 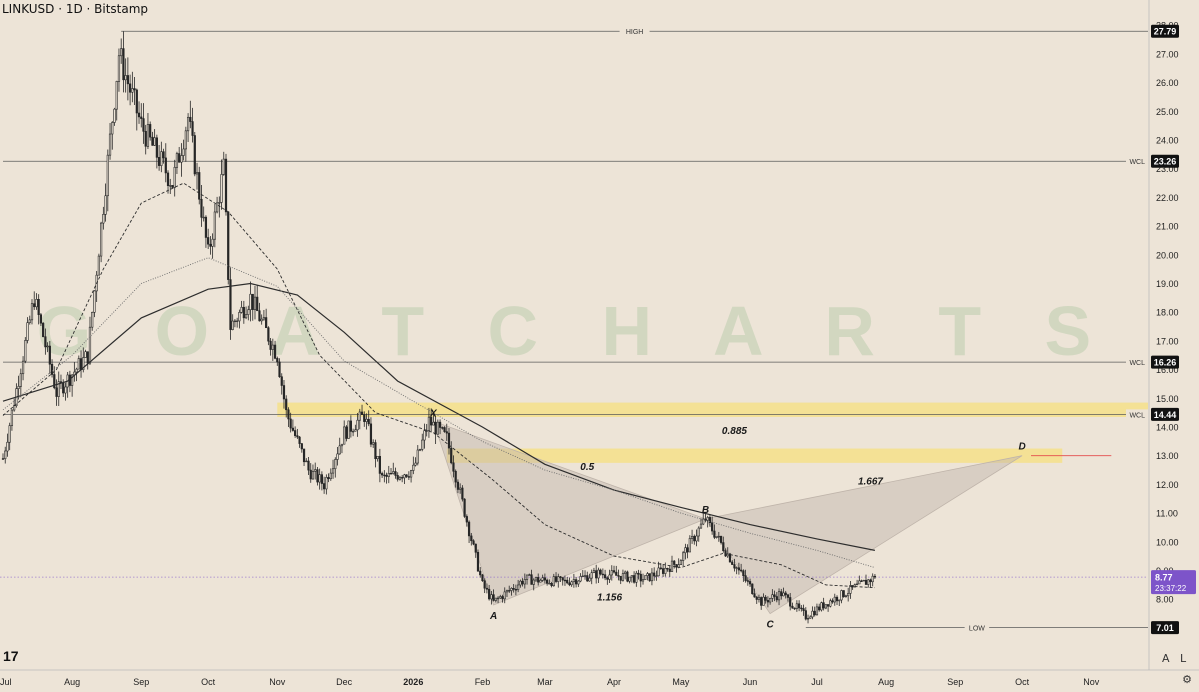 What do you see at coordinates (681, 682) in the screenshot?
I see `x-tick-label: May` at bounding box center [681, 682].